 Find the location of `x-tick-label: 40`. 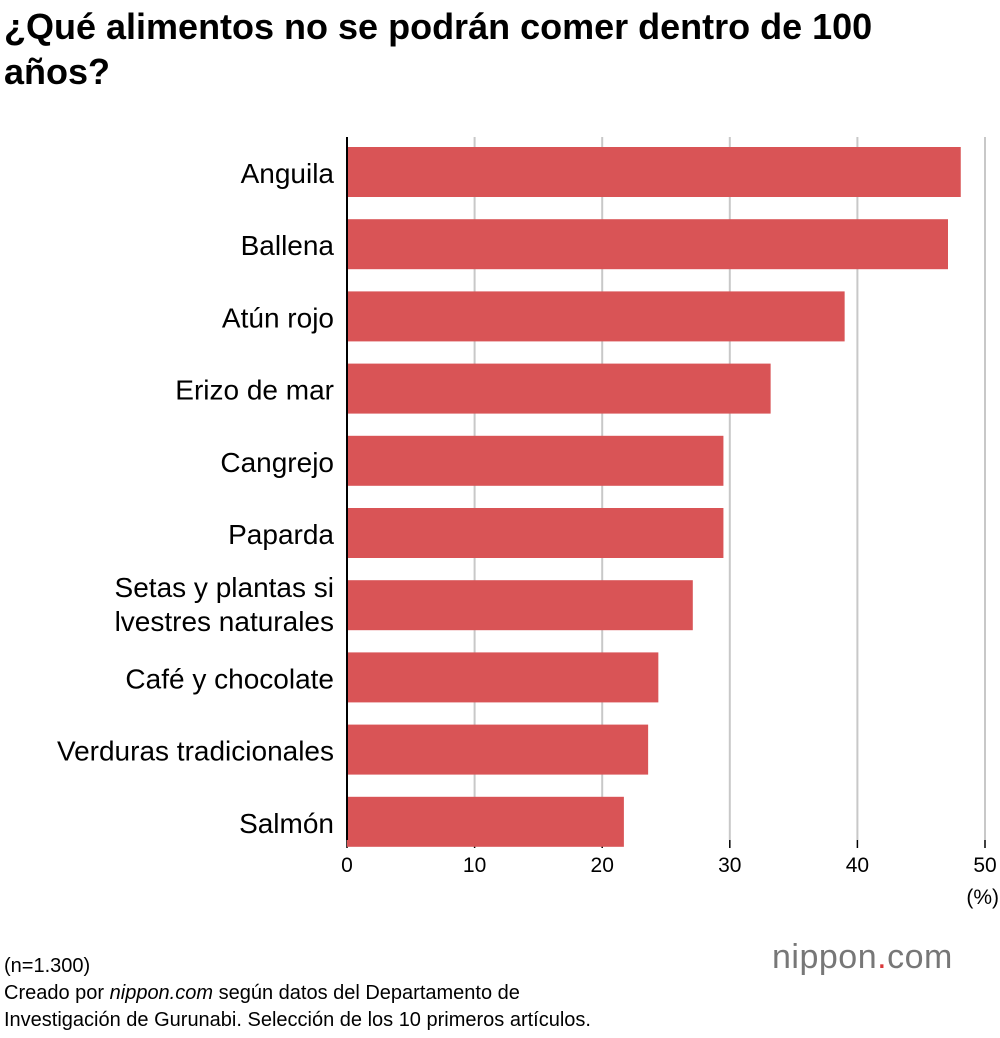

x-tick-label: 40 is located at coordinates (857, 865).